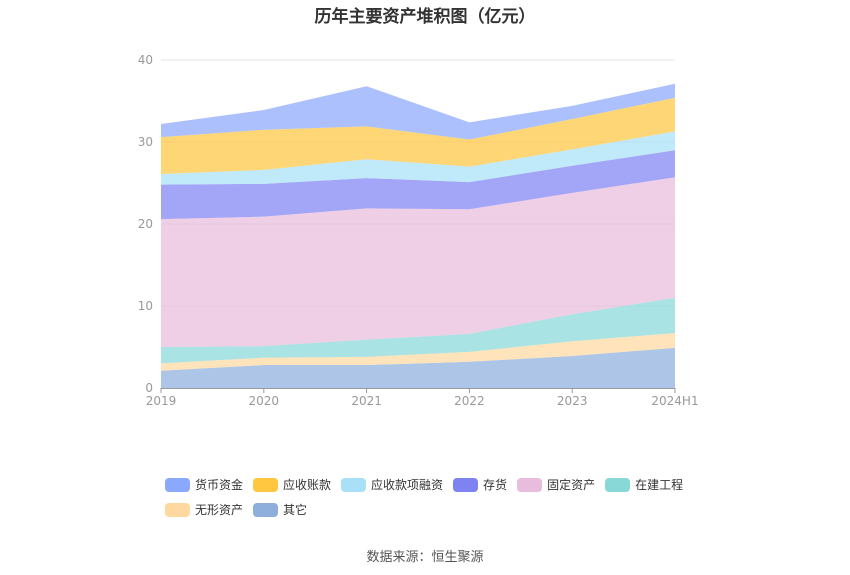 The width and height of the screenshot is (850, 575). What do you see at coordinates (280, 509) in the screenshot?
I see `legend-item: 其它` at bounding box center [280, 509].